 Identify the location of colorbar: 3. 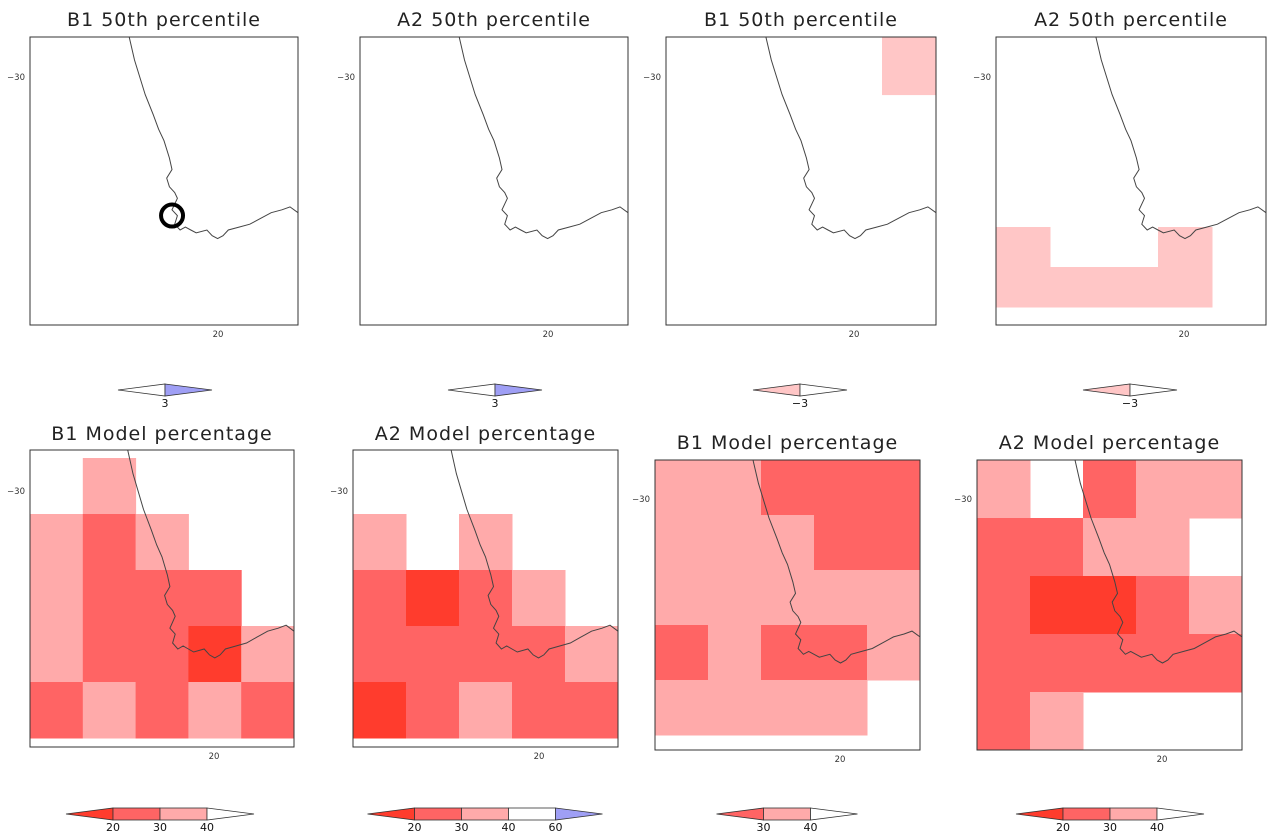
(165, 396).